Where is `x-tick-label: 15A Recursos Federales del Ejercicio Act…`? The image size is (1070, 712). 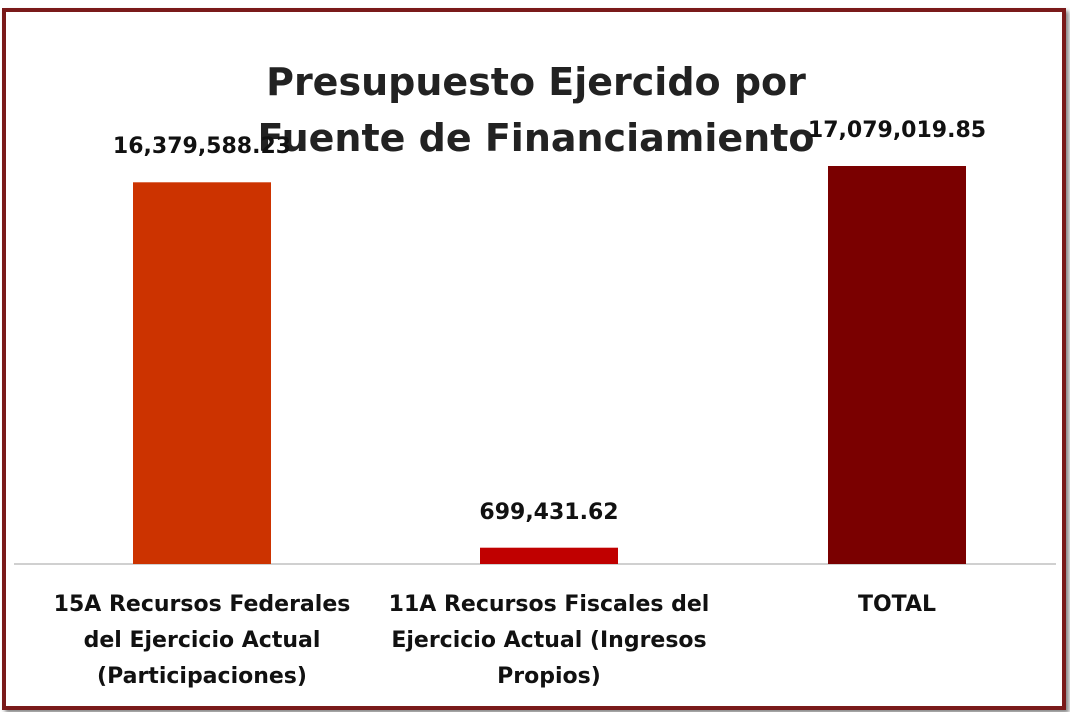
x-tick-label: 15A Recursos Federales del Ejercicio Act… is located at coordinates (202, 640).